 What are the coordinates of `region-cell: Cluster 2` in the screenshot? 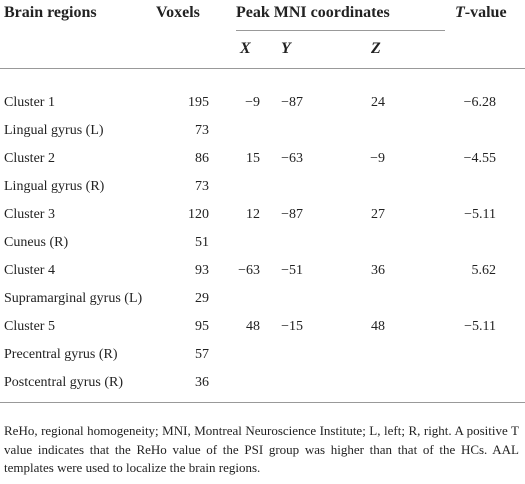 It's located at (29, 158).